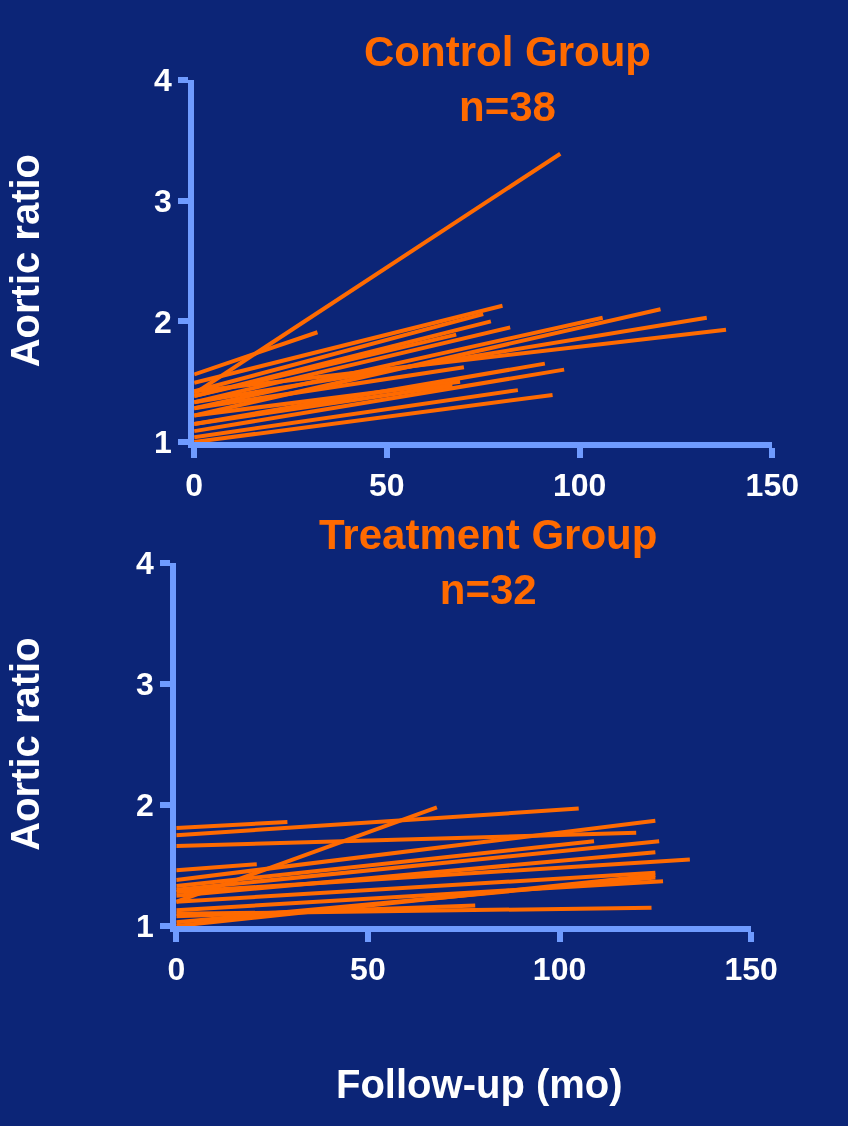  Describe the element at coordinates (507, 51) in the screenshot. I see `chart-title: Control Group` at that location.